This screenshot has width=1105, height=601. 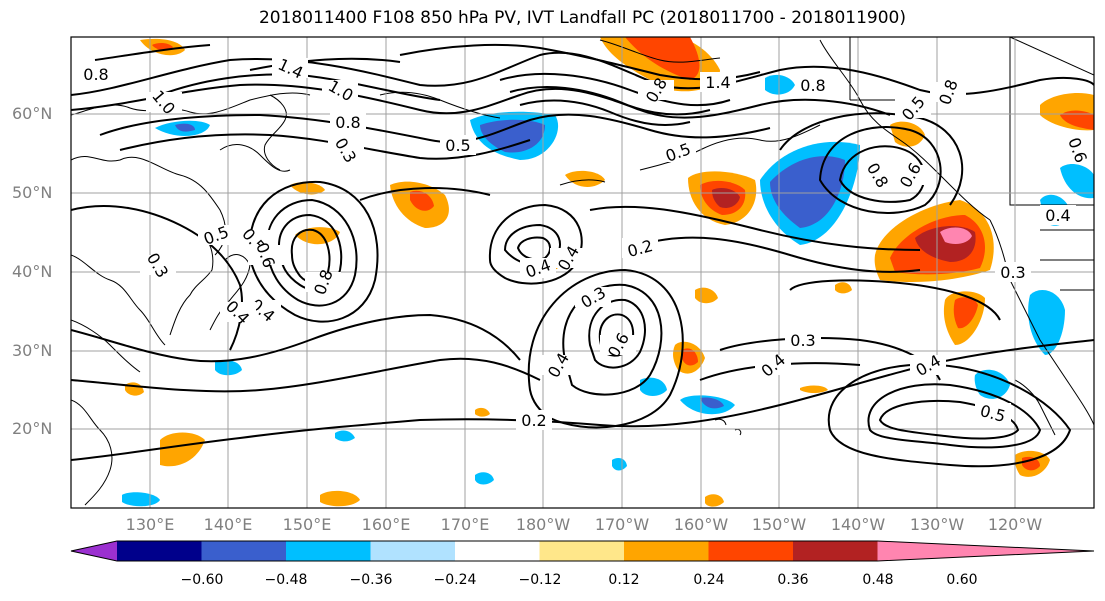 What do you see at coordinates (878, 580) in the screenshot?
I see `colorbar-tick-label: 0.48` at bounding box center [878, 580].